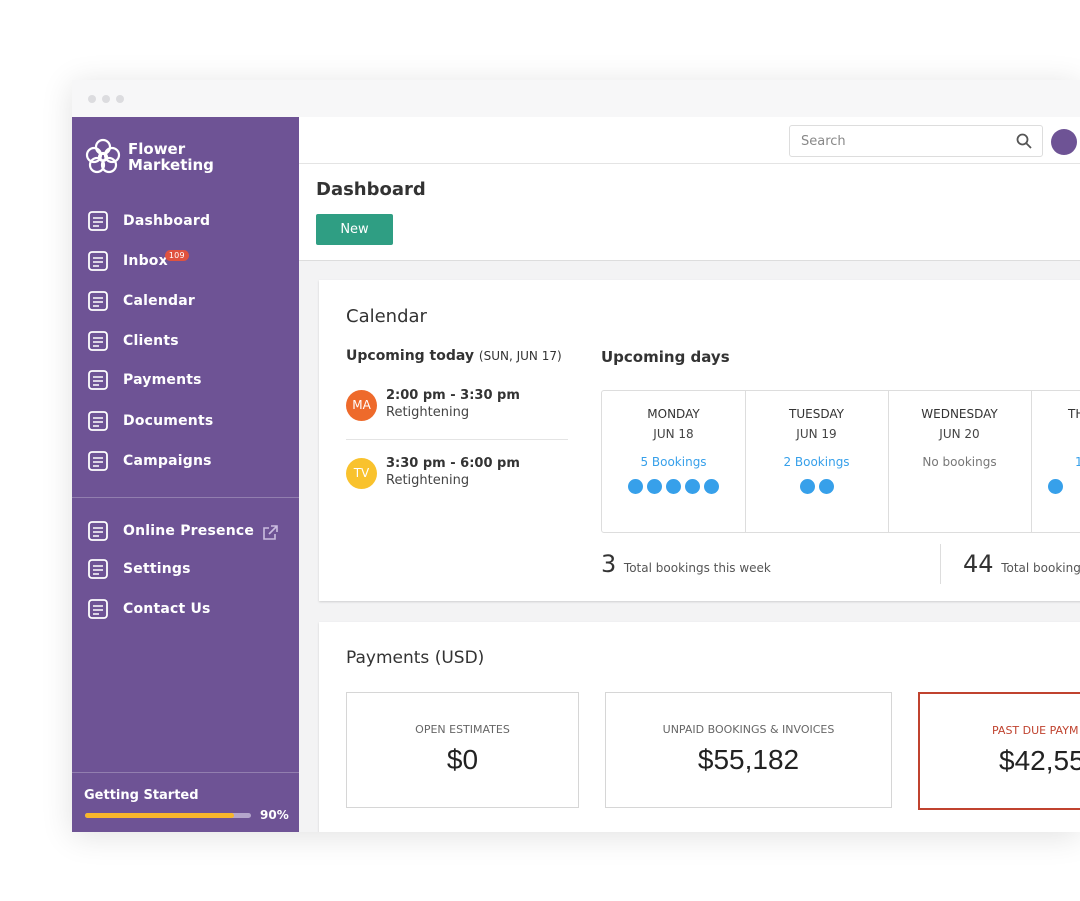  I want to click on day-date, so click(1055, 434).